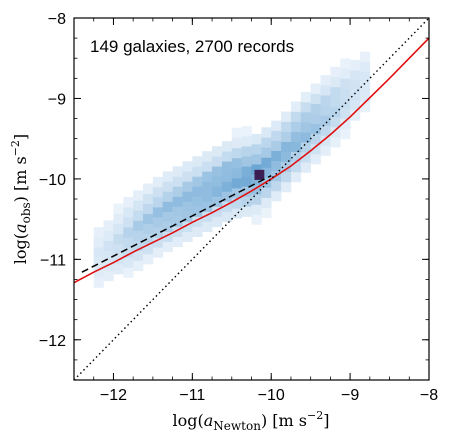 This screenshot has width=450, height=442. What do you see at coordinates (315, 415) in the screenshot?
I see `x-axis-title-superscript: −2` at bounding box center [315, 415].